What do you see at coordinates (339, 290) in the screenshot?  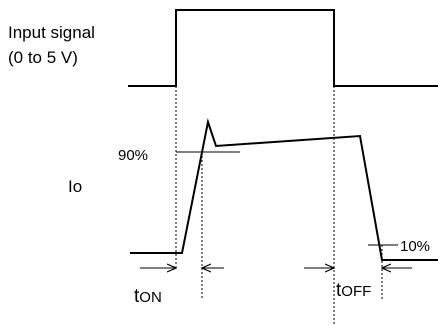 I see `toff-main: t` at bounding box center [339, 290].